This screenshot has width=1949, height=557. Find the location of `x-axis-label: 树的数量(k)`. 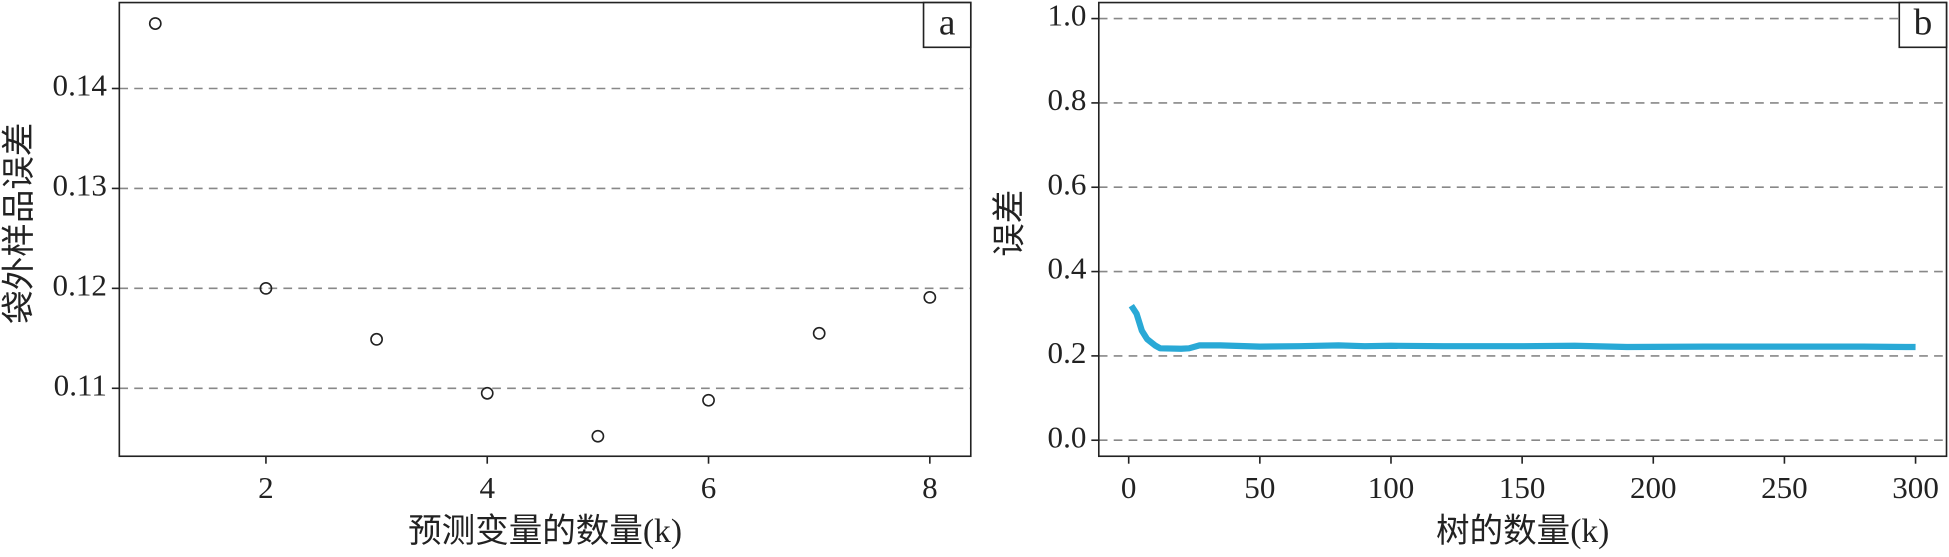

x-axis-label: 树的数量(k) is located at coordinates (1522, 531).